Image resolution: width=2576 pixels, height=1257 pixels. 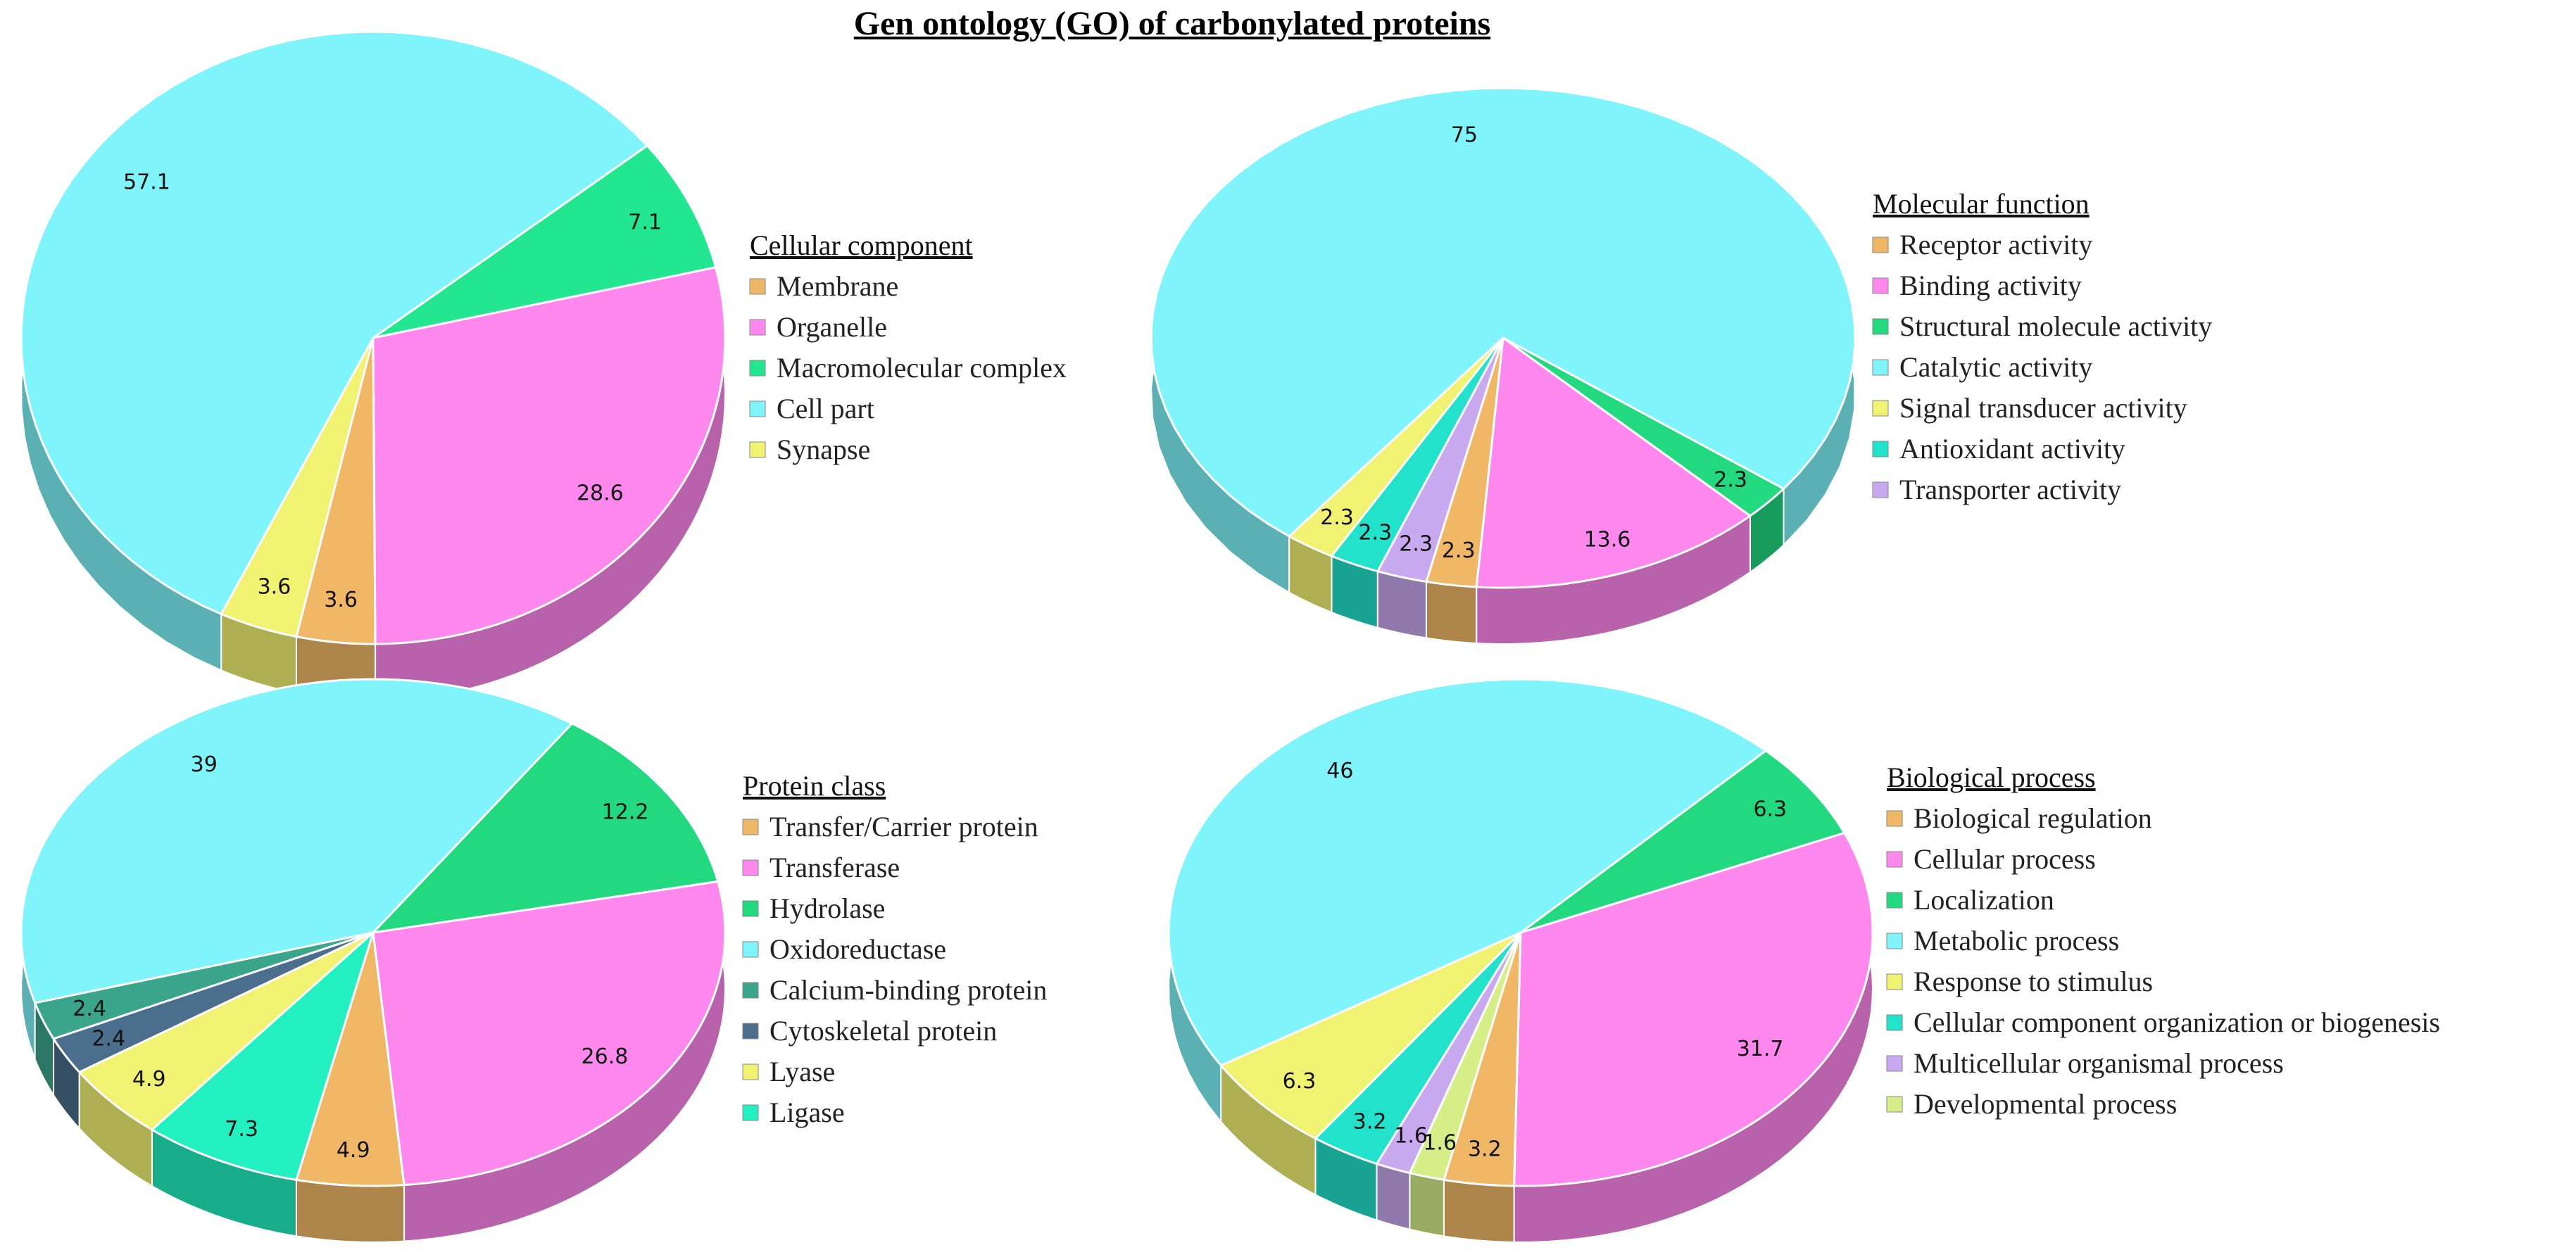 I want to click on pie-slice-binding-activity, so click(x=1614, y=462).